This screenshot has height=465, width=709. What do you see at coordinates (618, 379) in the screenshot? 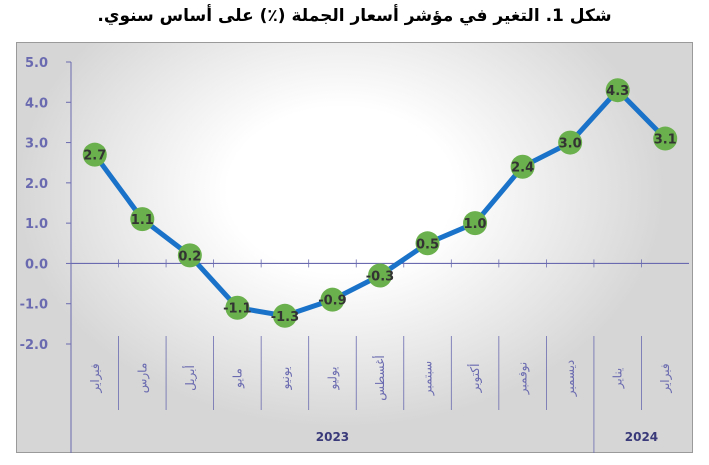
I see `x-tick-label: يناير` at bounding box center [618, 379].